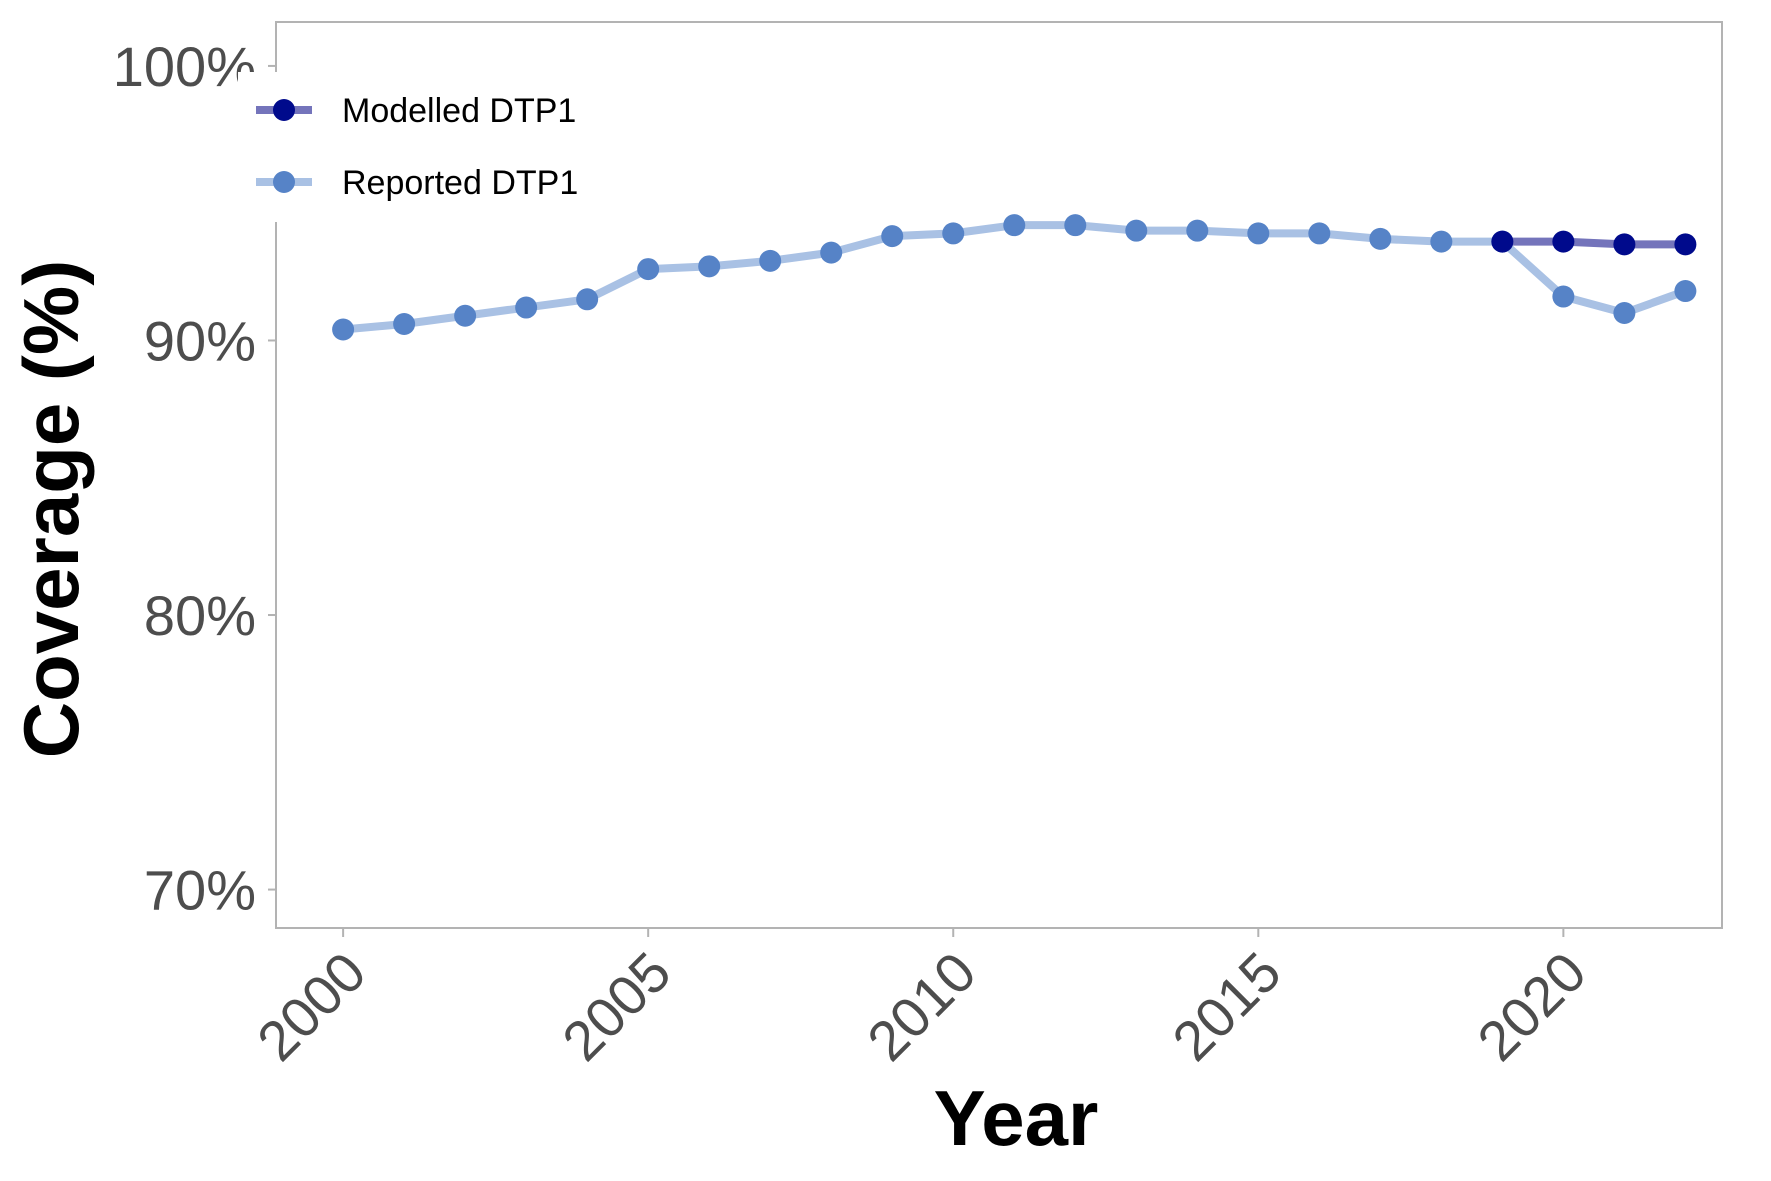 The width and height of the screenshot is (1771, 1181). I want to click on legend: Modelled DTP1 Reported DTP1, so click(423, 147).